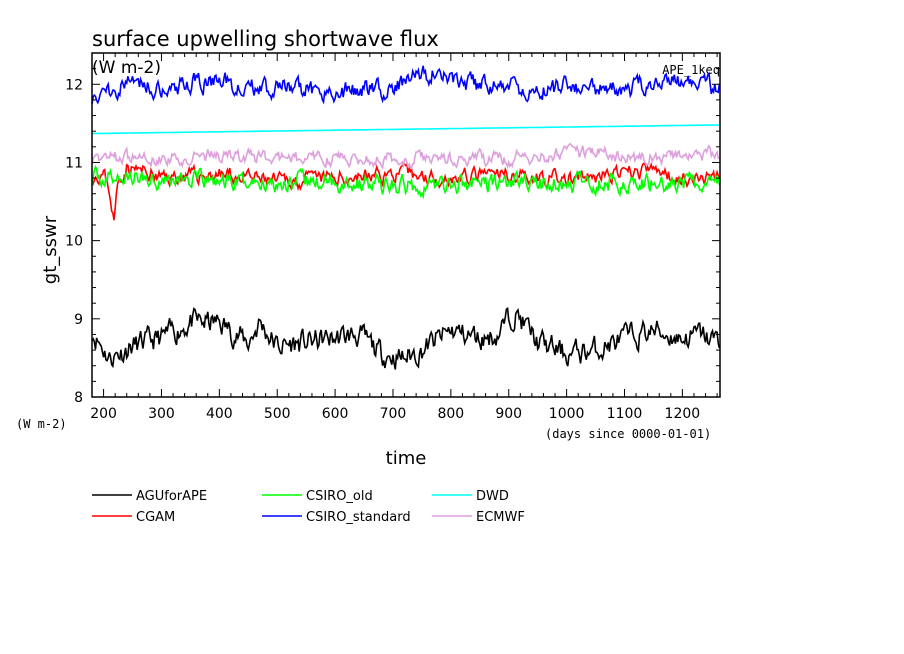  Describe the element at coordinates (339, 496) in the screenshot. I see `legend-label: CSIRO_old` at that location.